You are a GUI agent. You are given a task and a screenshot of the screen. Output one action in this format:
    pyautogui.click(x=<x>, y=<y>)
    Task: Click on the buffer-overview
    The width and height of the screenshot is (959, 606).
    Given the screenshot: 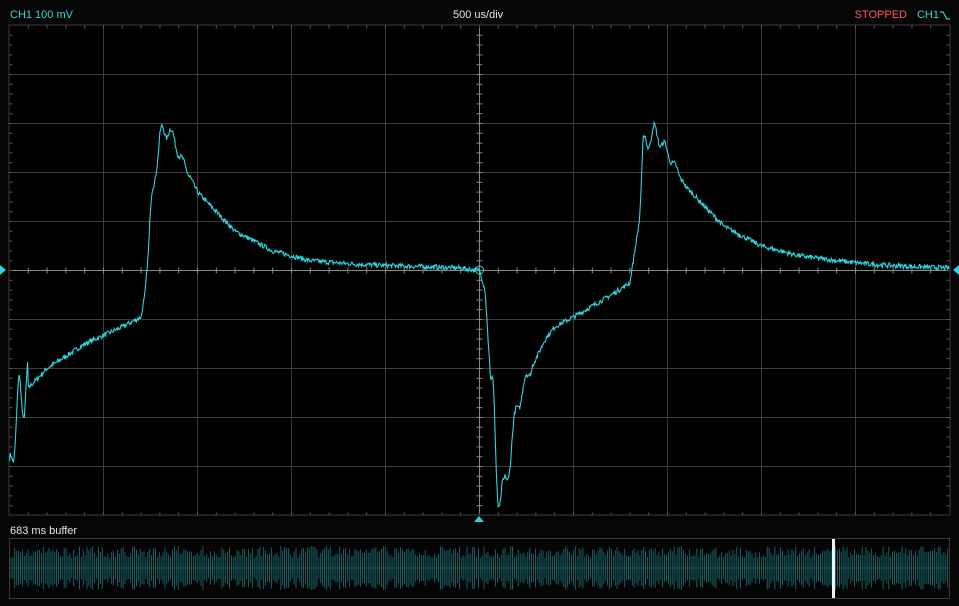 What is the action you would take?
    pyautogui.click(x=479, y=568)
    